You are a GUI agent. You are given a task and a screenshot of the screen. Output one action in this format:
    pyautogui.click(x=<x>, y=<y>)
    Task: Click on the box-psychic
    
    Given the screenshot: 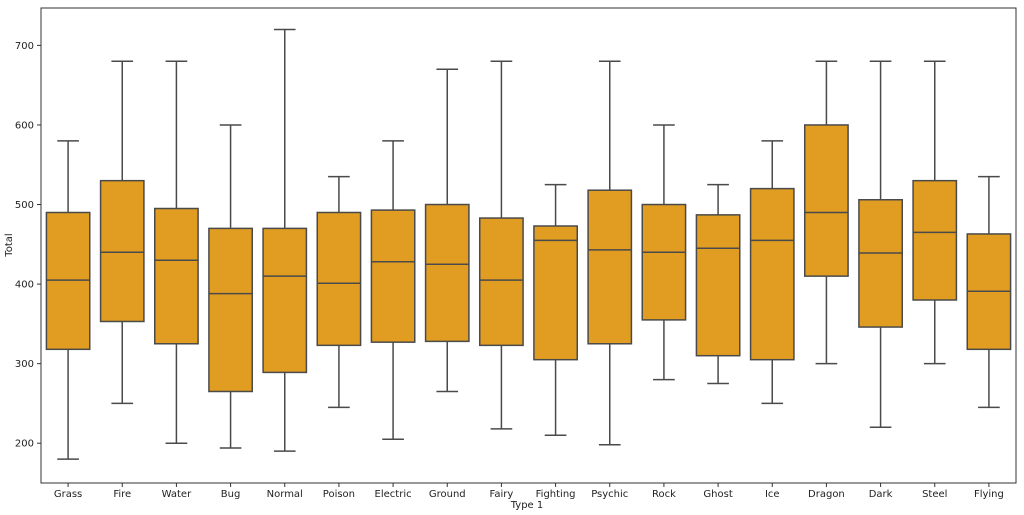 What is the action you would take?
    pyautogui.click(x=610, y=253)
    